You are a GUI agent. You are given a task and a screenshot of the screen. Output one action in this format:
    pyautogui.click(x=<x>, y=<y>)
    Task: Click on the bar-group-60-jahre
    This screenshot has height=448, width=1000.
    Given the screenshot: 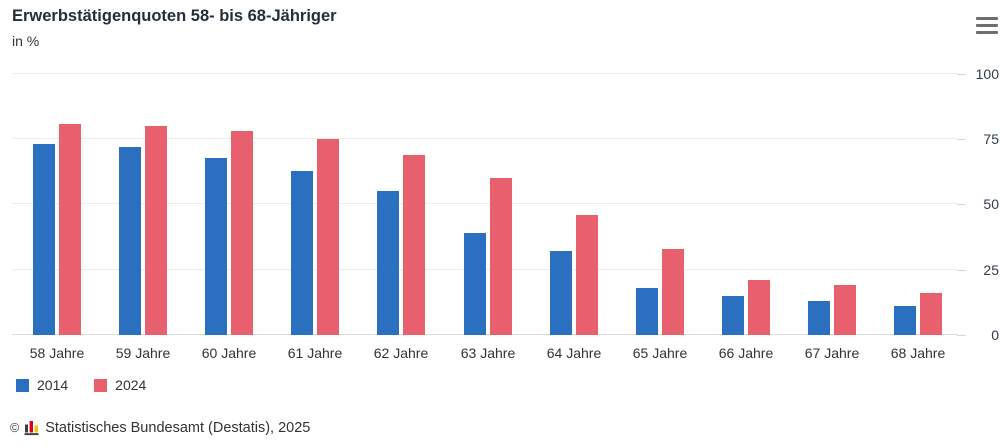 What is the action you would take?
    pyautogui.click(x=229, y=233)
    